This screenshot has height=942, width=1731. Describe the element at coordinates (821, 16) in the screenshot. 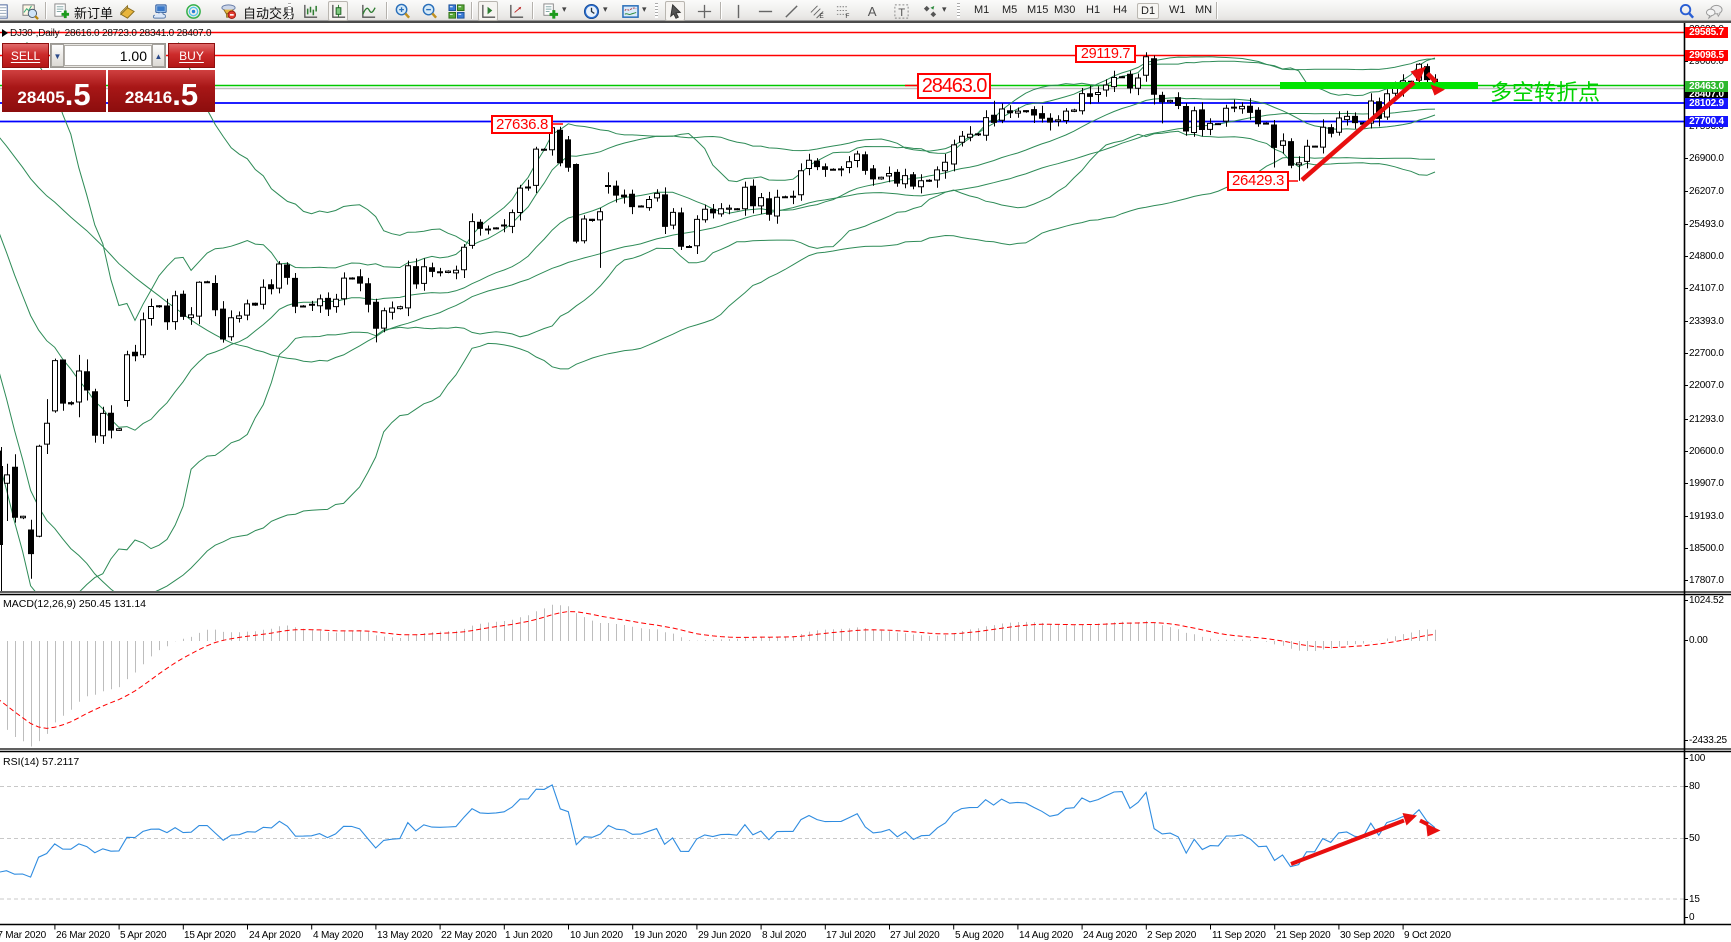

I see `svg-text: E` at that location.